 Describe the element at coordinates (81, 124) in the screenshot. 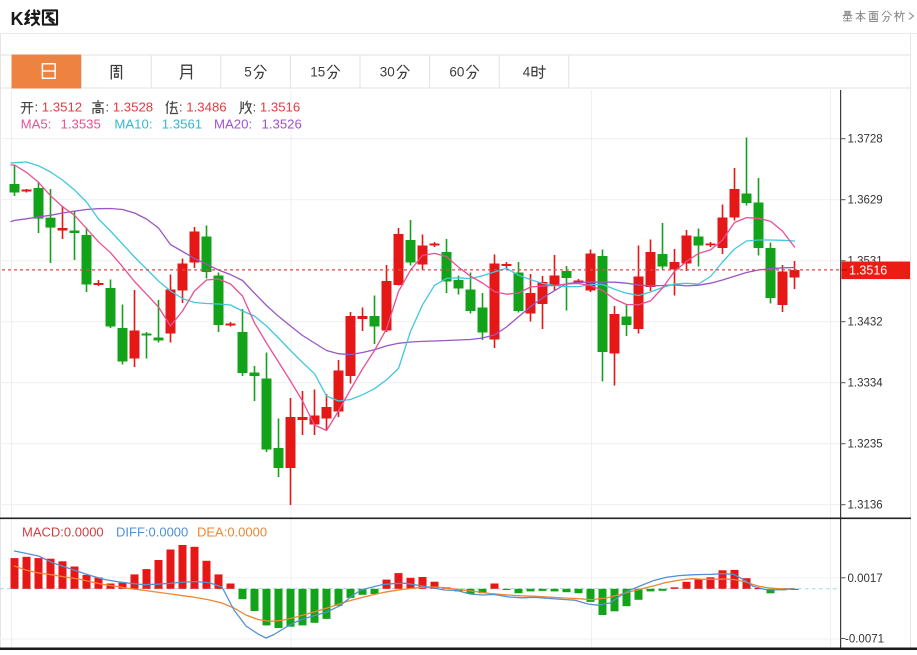

I see `svg-text: 1.3535` at that location.